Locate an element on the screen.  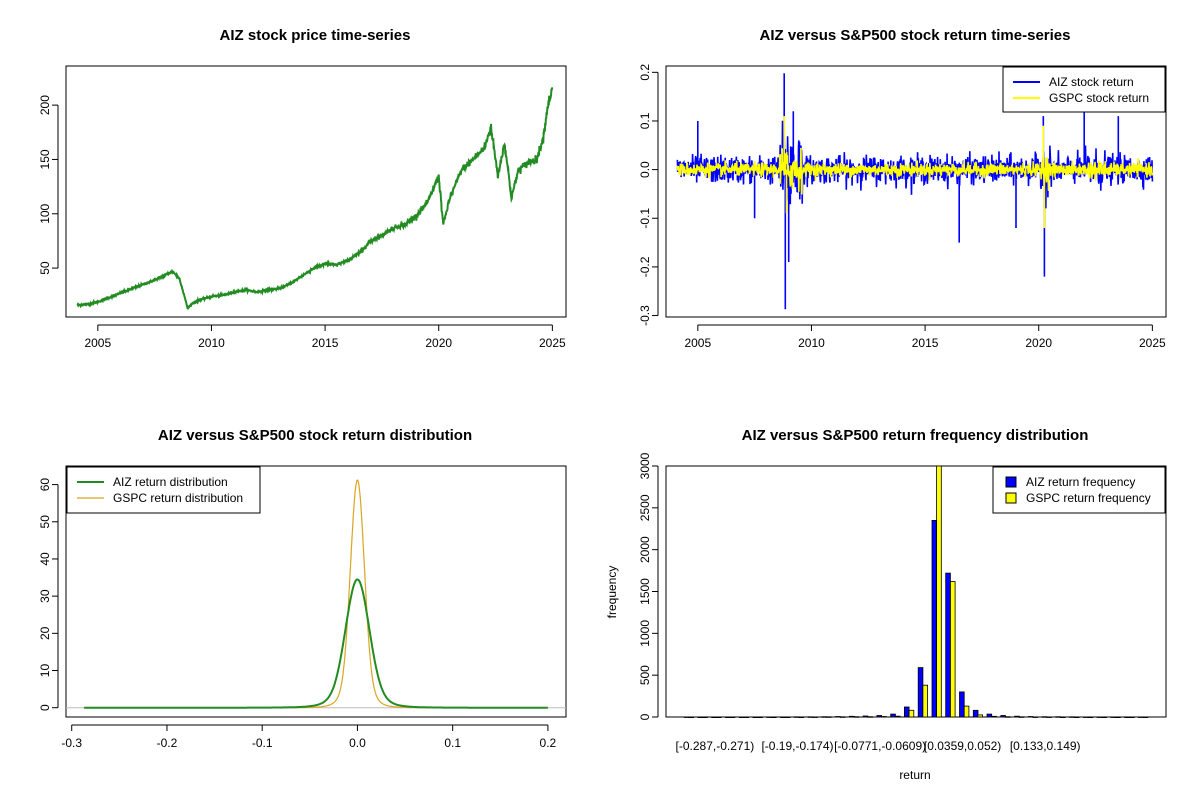
y-tick-label: 500 is located at coordinates (645, 675).